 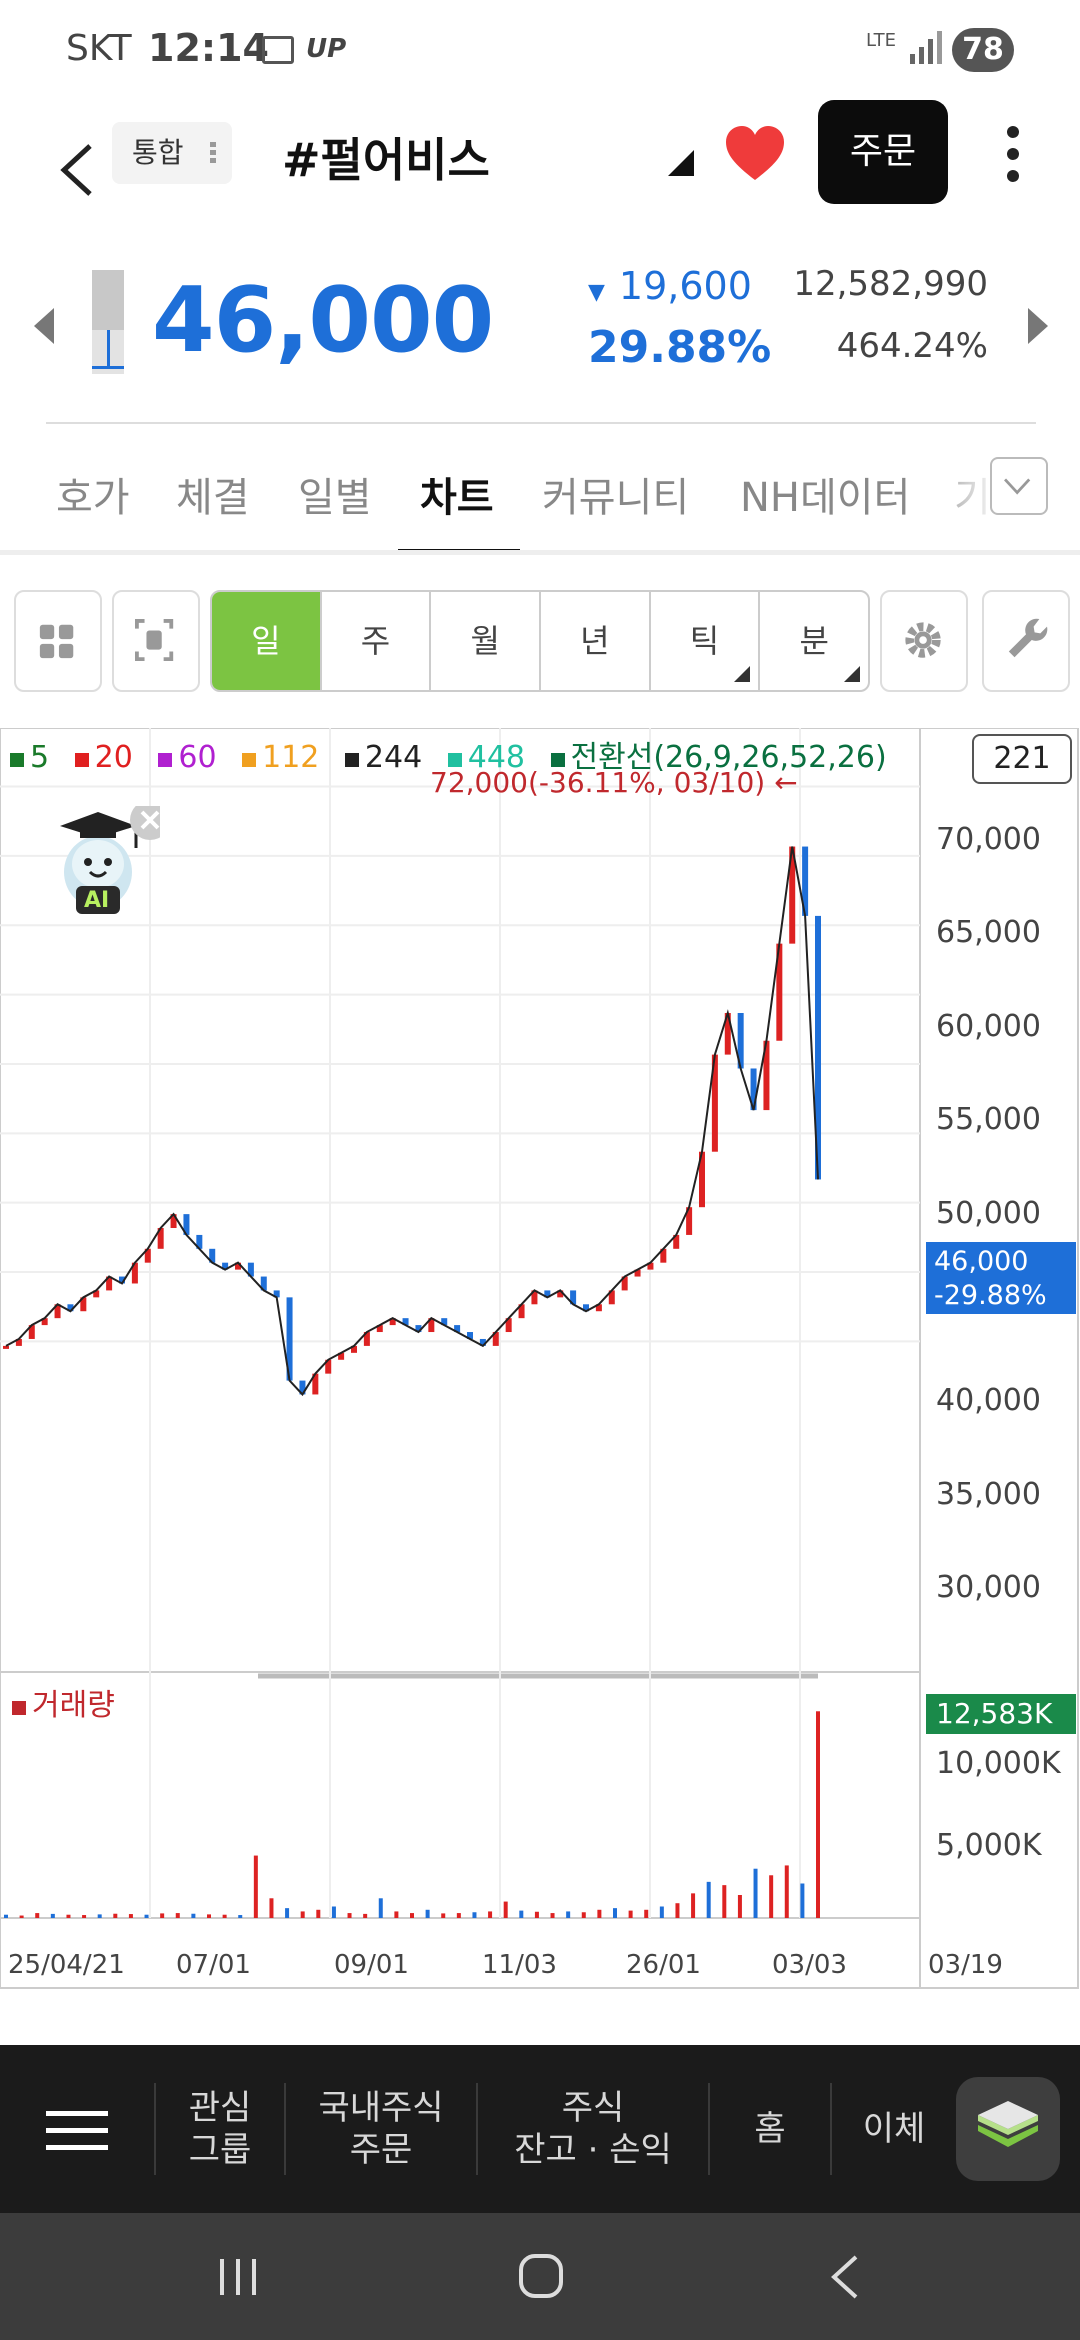 I want to click on recents-icon, so click(x=239, y=2277).